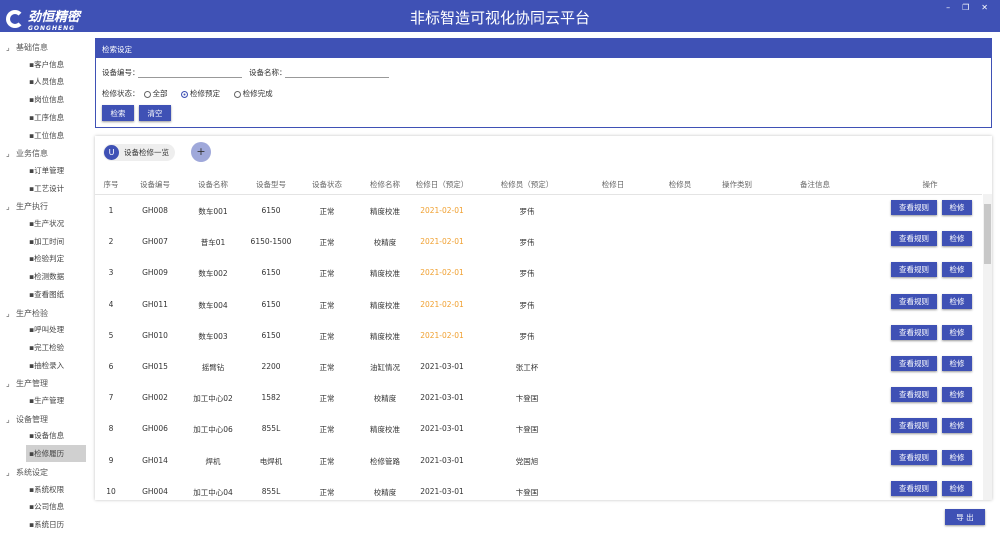 The width and height of the screenshot is (1000, 541). I want to click on close-button: ✕, so click(984, 7).